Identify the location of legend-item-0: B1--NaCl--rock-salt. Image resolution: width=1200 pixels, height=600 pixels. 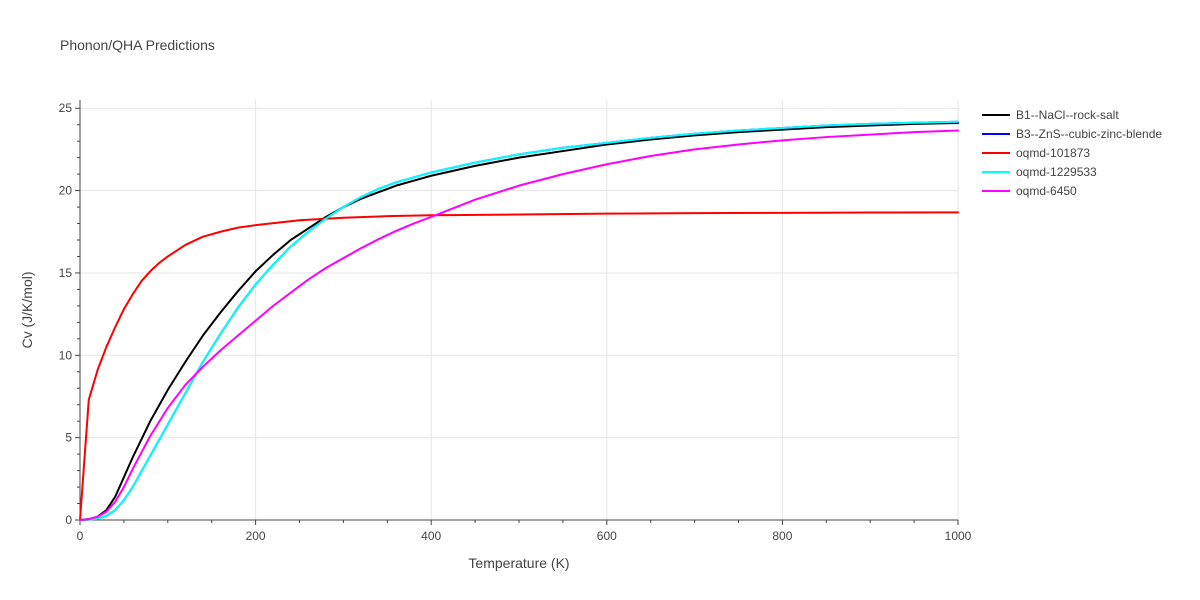
(1050, 115).